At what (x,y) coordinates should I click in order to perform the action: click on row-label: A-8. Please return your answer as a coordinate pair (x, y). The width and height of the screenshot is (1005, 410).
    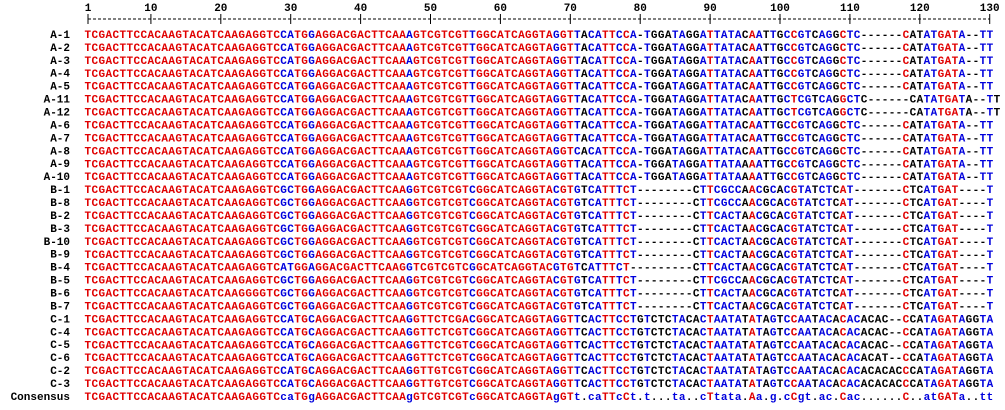
    Looking at the image, I should click on (60, 152).